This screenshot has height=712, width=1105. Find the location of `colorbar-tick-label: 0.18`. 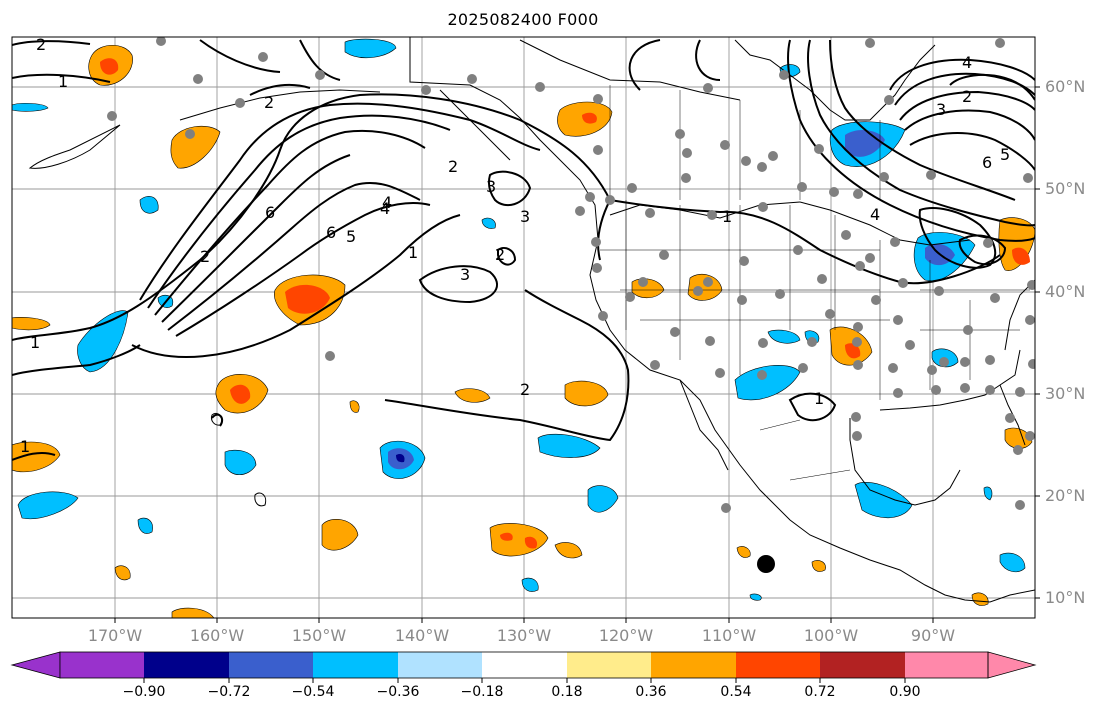

colorbar-tick-label: 0.18 is located at coordinates (567, 692).